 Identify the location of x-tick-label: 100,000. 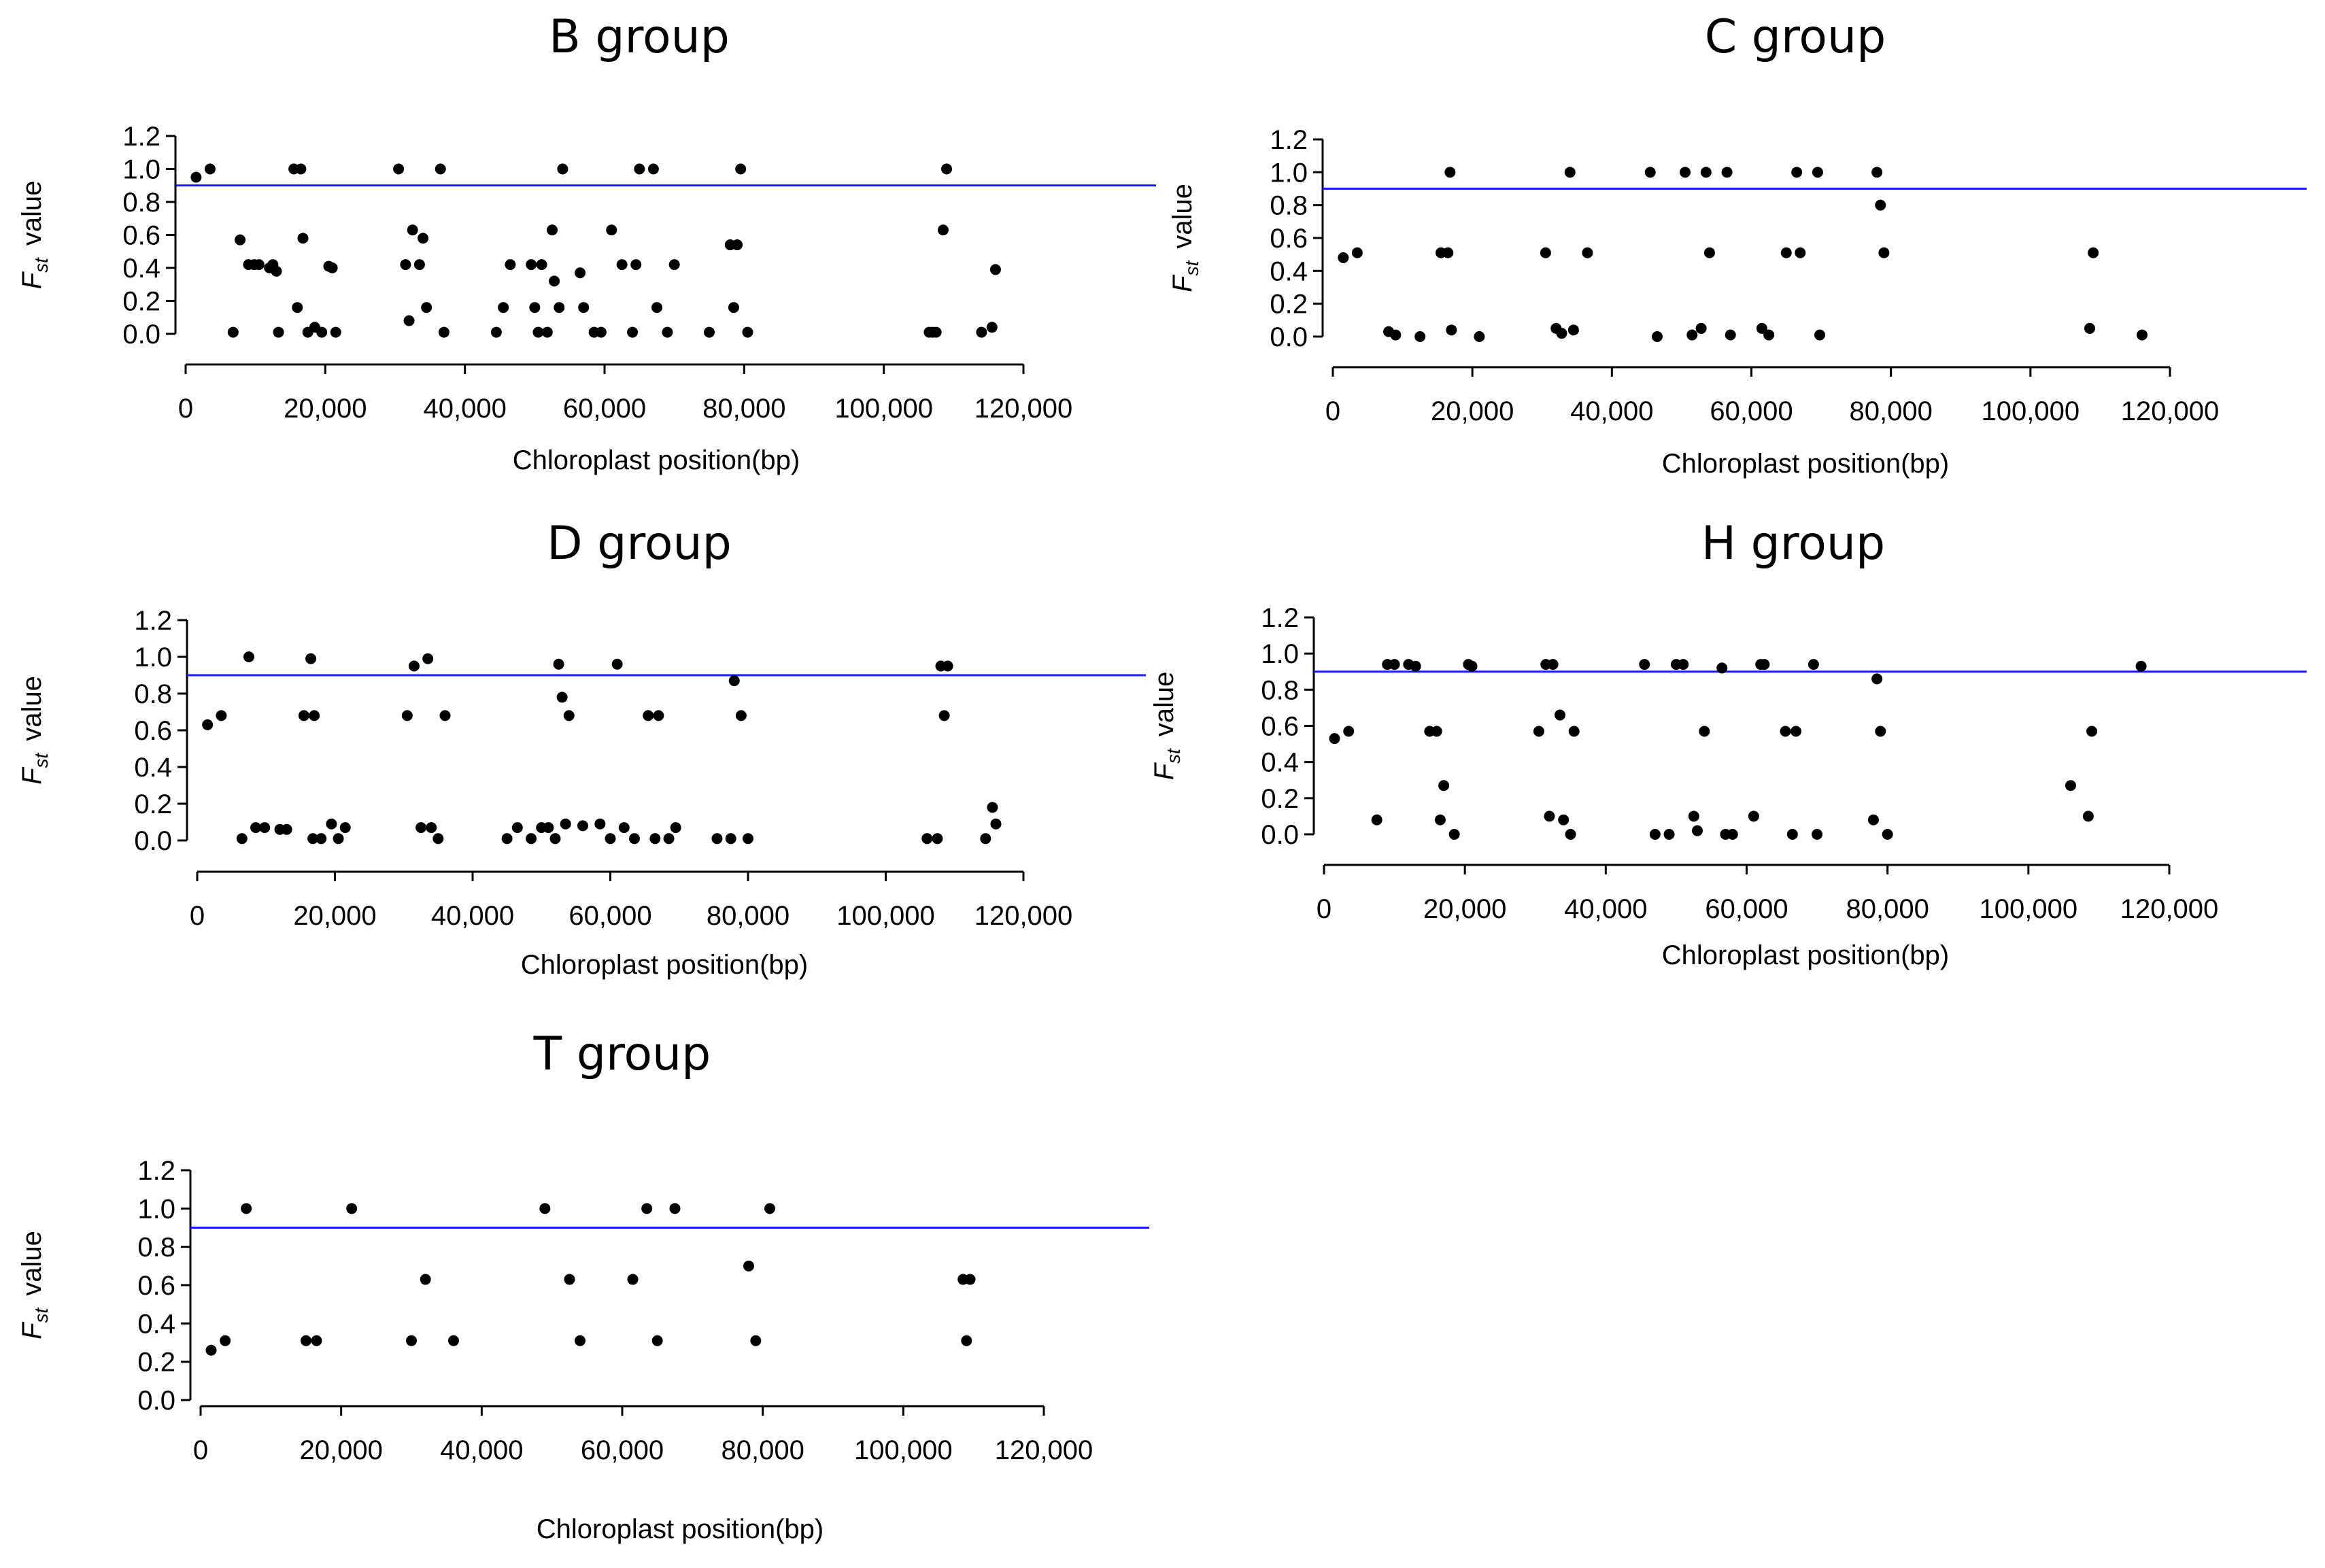
(885, 916).